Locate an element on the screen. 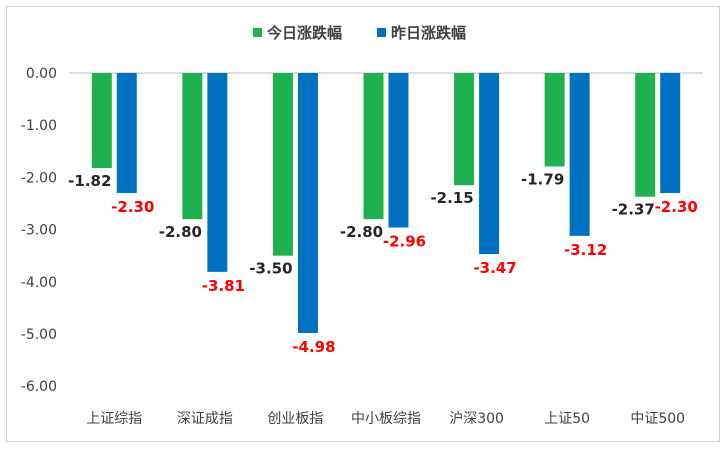 This screenshot has height=451, width=728. y-tick-label: -3.00 is located at coordinates (39, 231).